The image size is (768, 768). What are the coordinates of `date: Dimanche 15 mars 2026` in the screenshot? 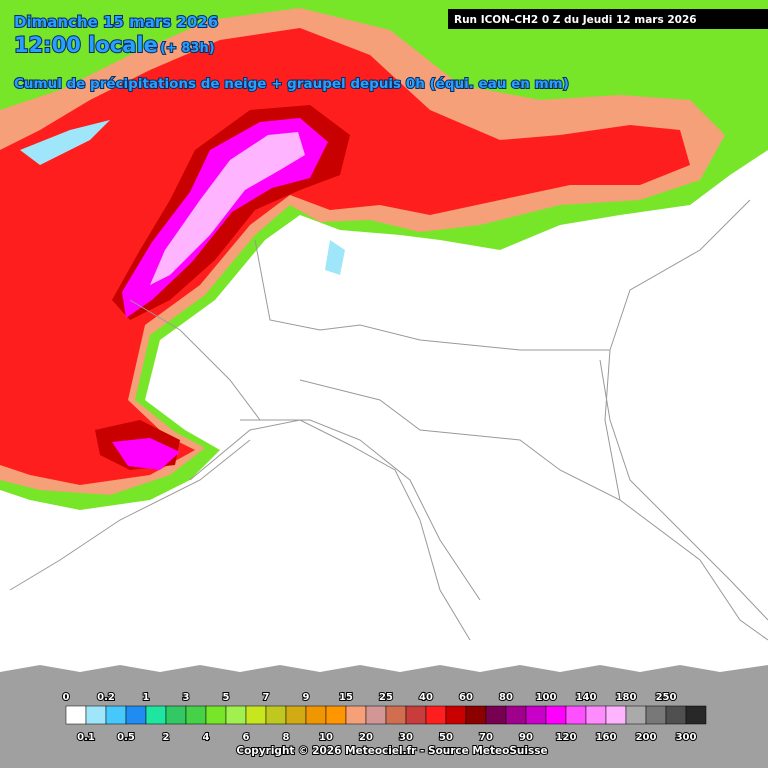 It's located at (116, 22).